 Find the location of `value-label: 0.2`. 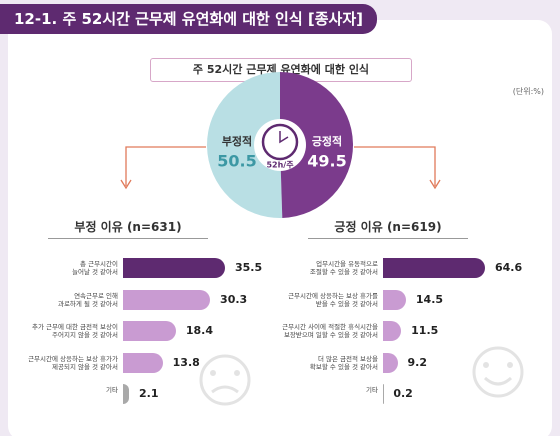

value-label: 0.2 is located at coordinates (403, 393).